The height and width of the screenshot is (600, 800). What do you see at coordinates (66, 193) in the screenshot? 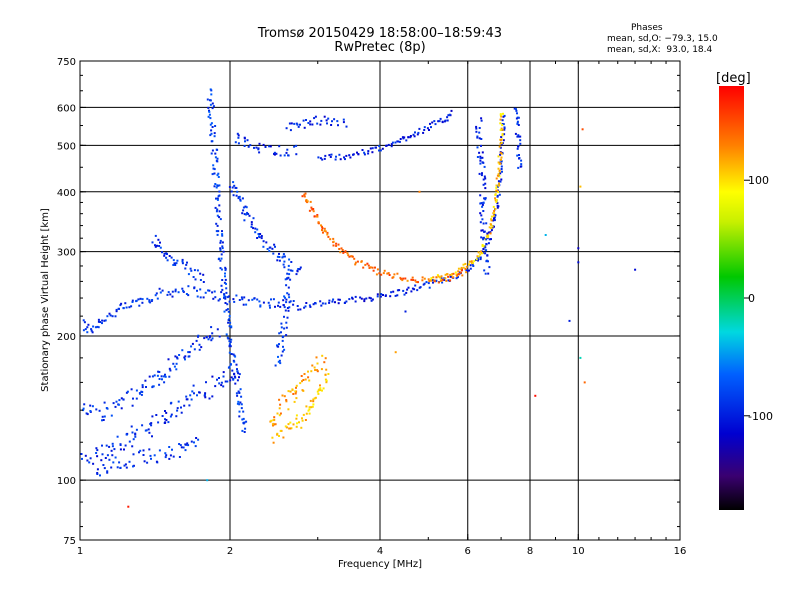
I see `y-tick-label: 400` at bounding box center [66, 193].